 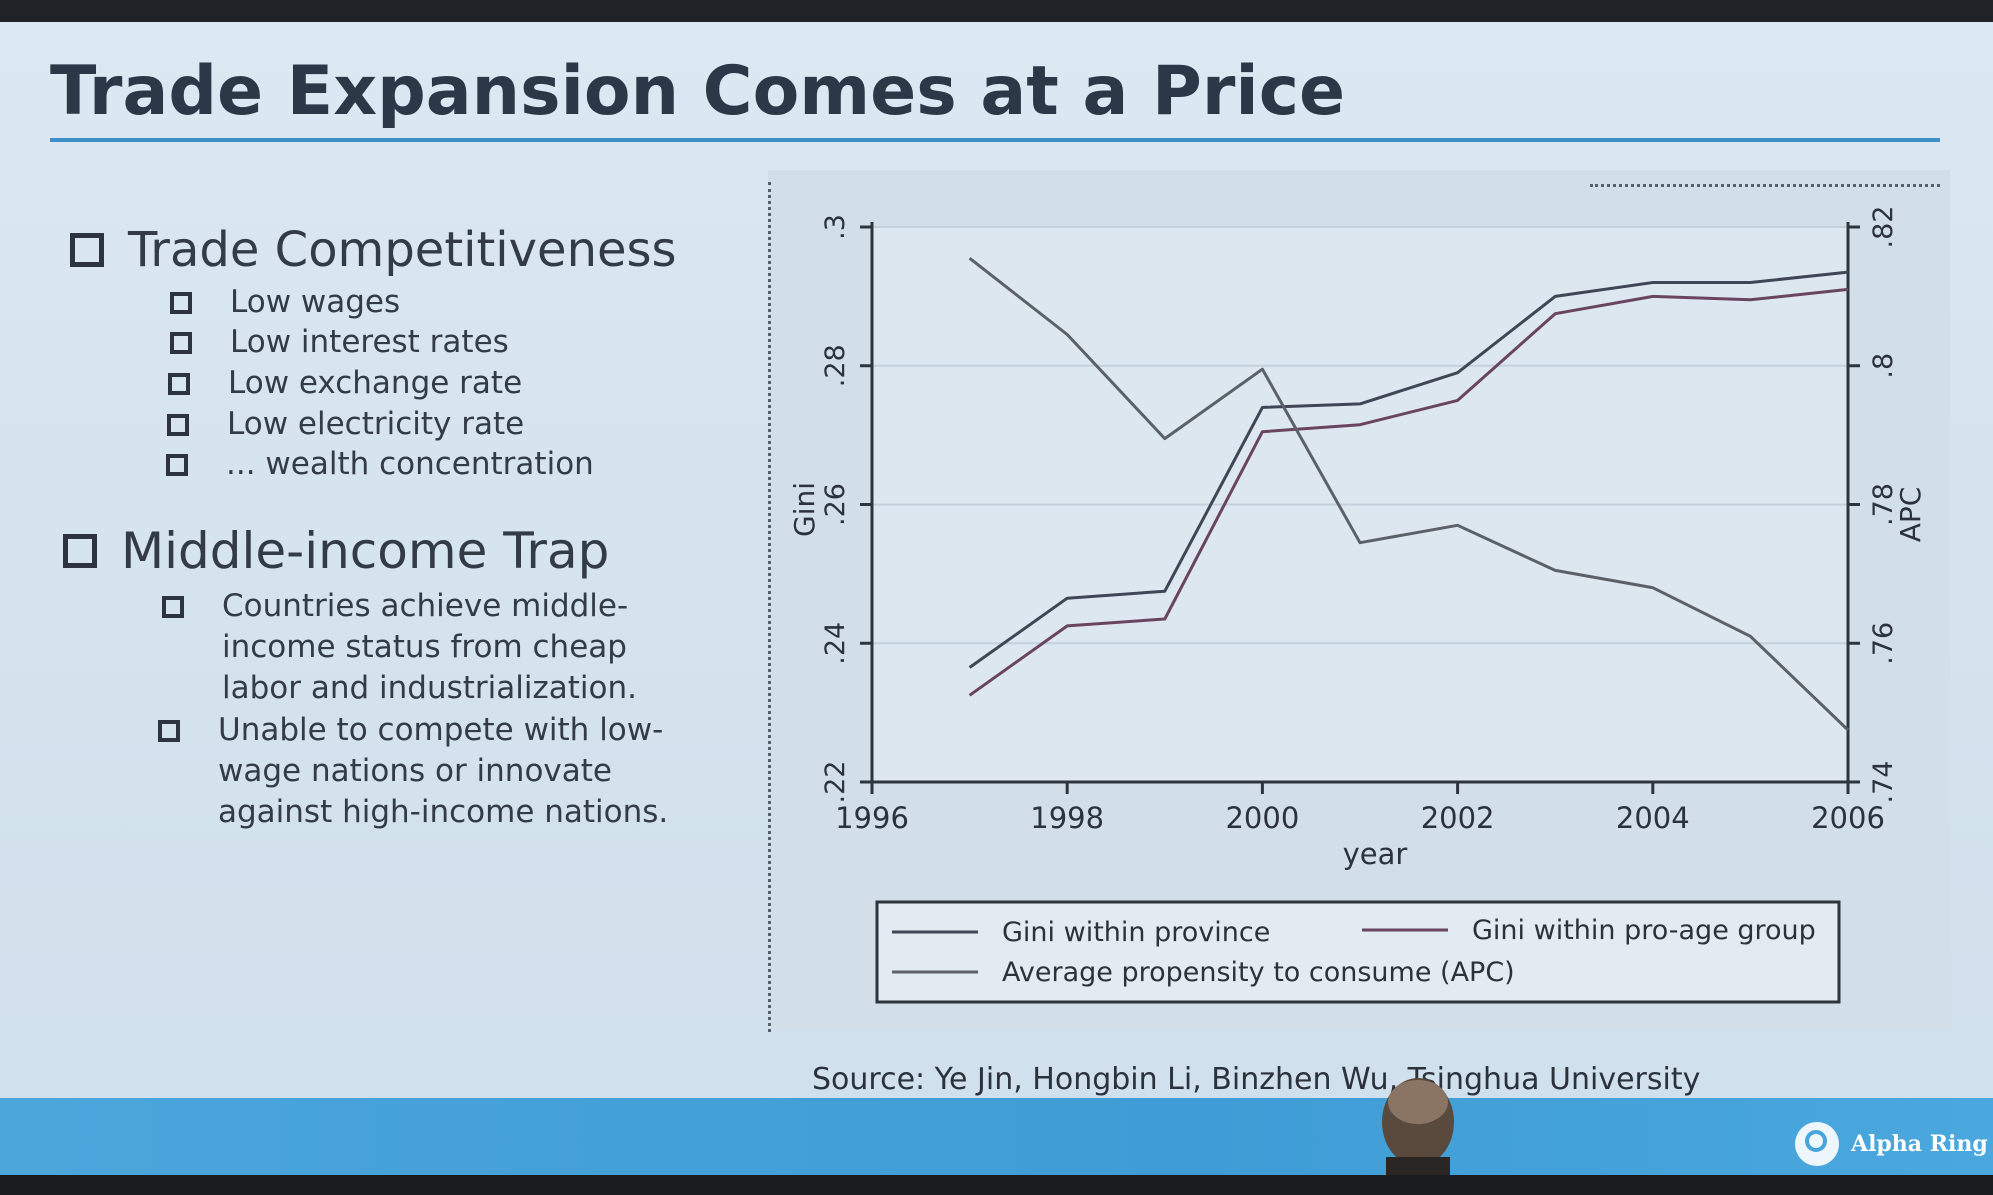 I want to click on legend-label: Gini within pro-age group, so click(x=1644, y=930).